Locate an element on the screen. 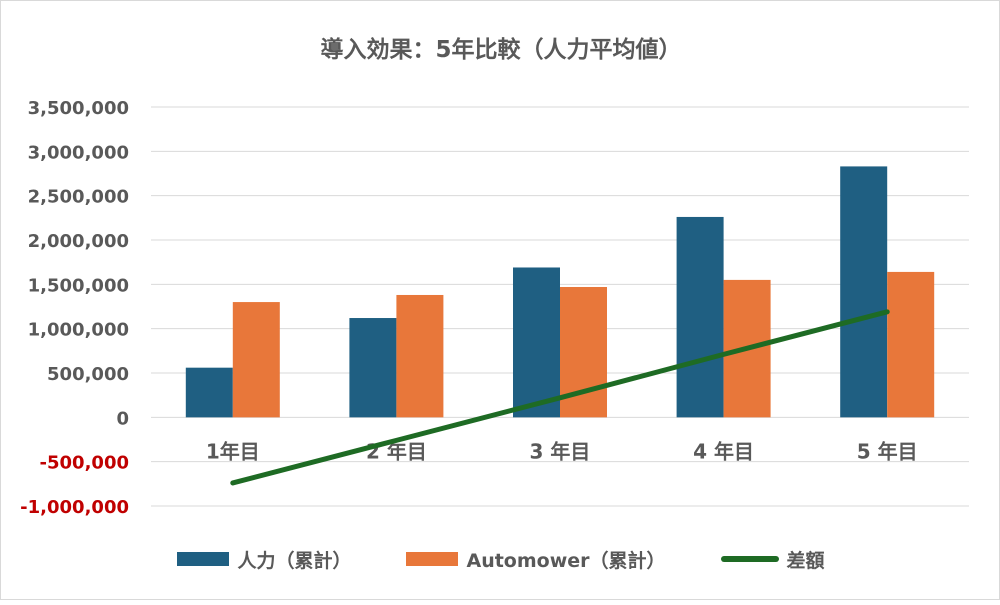 The width and height of the screenshot is (1000, 605). legend-item-manual: 人力（累計） is located at coordinates (264, 559).